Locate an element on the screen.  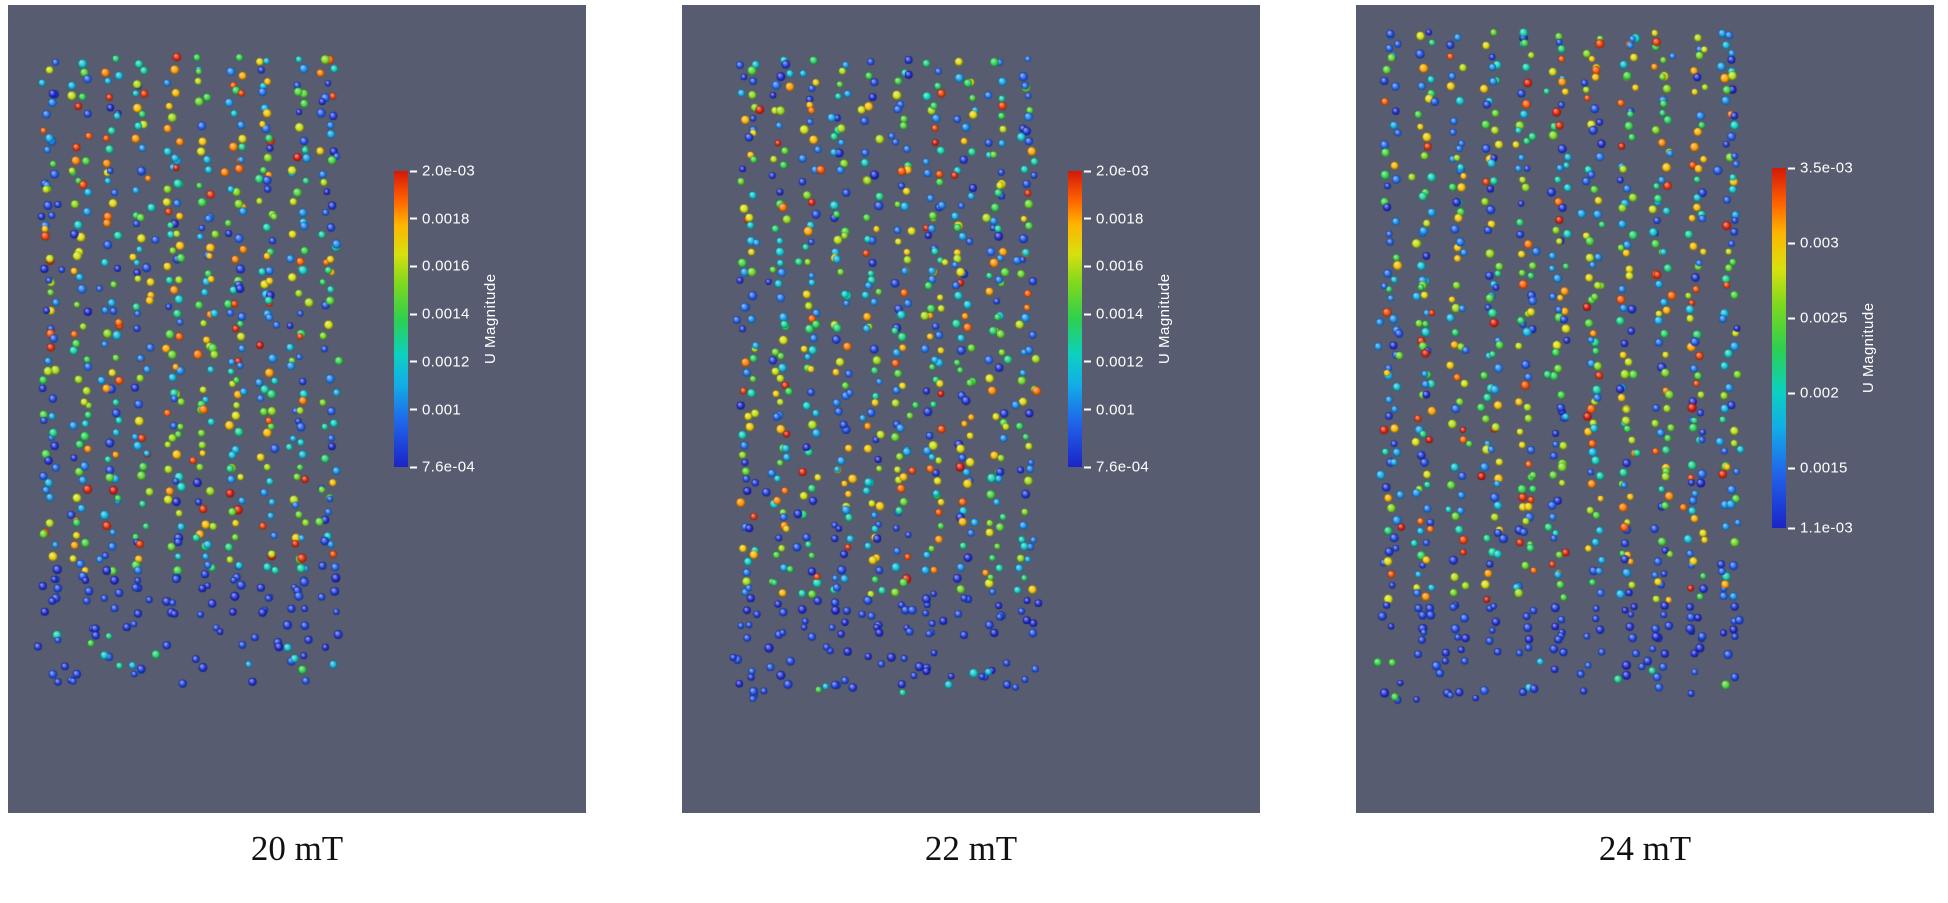
colorbar-tick: 0.003 is located at coordinates (1813, 243).